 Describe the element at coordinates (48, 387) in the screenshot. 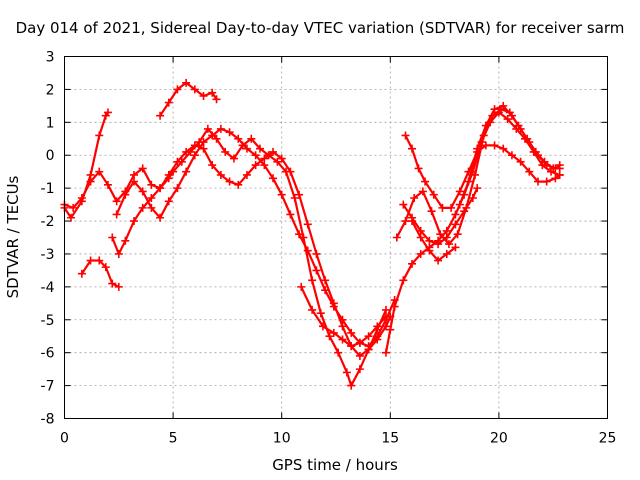

I see `y-tick-label: -7` at that location.